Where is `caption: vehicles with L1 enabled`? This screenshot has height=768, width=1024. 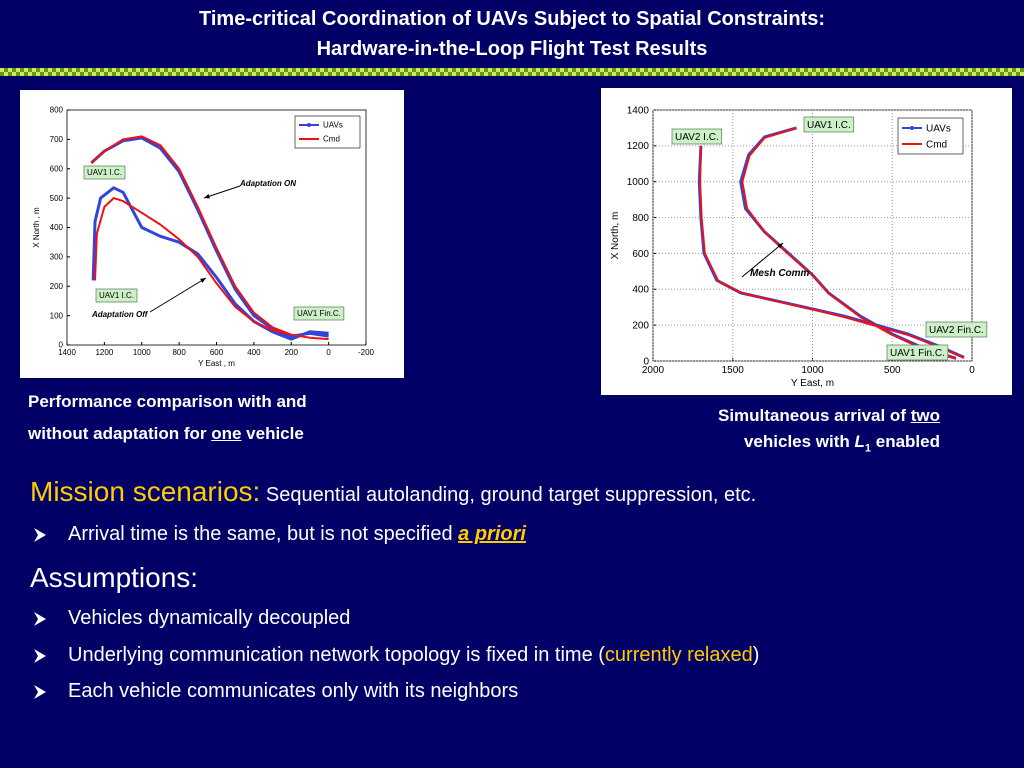 caption: vehicles with L1 enabled is located at coordinates (842, 443).